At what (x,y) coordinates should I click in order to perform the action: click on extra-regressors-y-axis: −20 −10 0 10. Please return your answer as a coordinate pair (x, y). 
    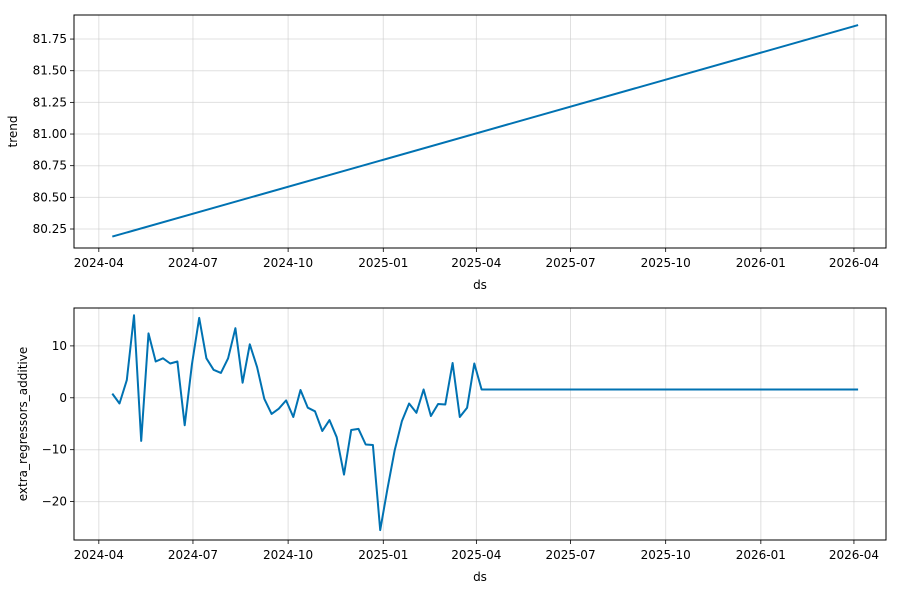
    Looking at the image, I should click on (58, 424).